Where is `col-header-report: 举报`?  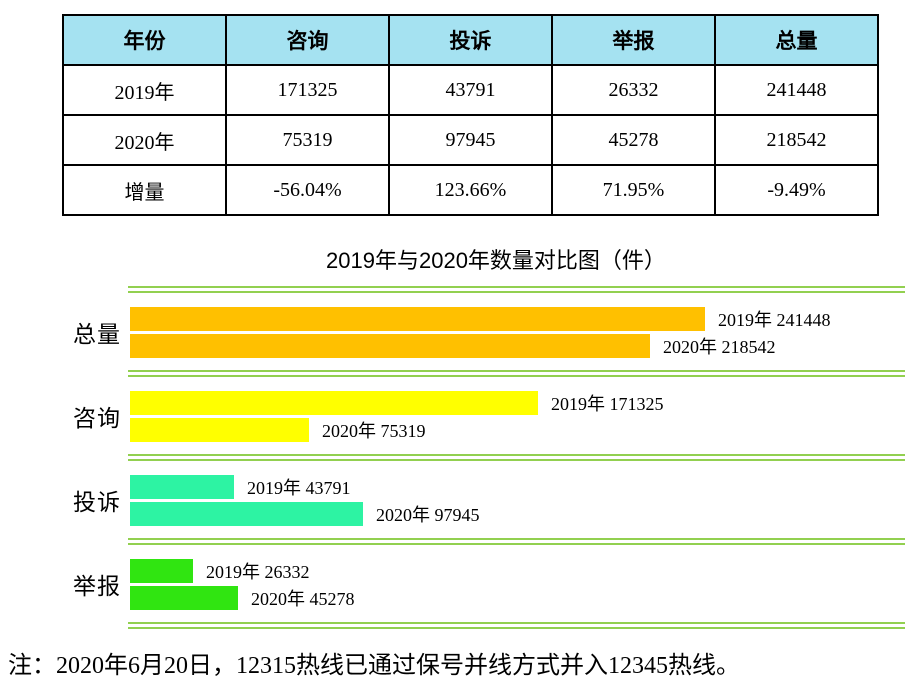 col-header-report: 举报 is located at coordinates (633, 40).